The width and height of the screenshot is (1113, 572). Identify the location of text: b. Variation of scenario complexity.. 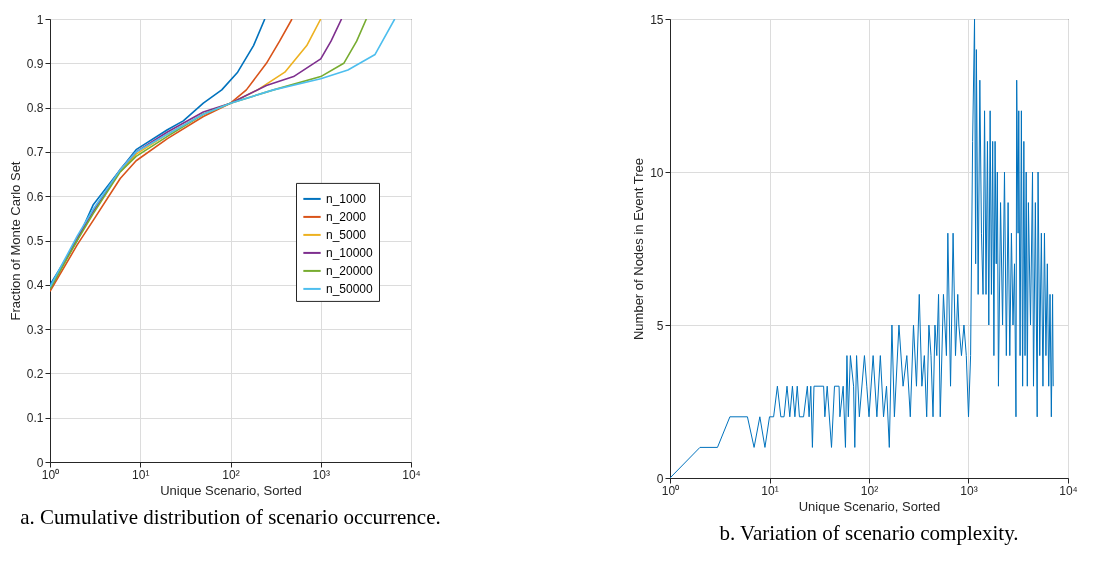
(869, 533).